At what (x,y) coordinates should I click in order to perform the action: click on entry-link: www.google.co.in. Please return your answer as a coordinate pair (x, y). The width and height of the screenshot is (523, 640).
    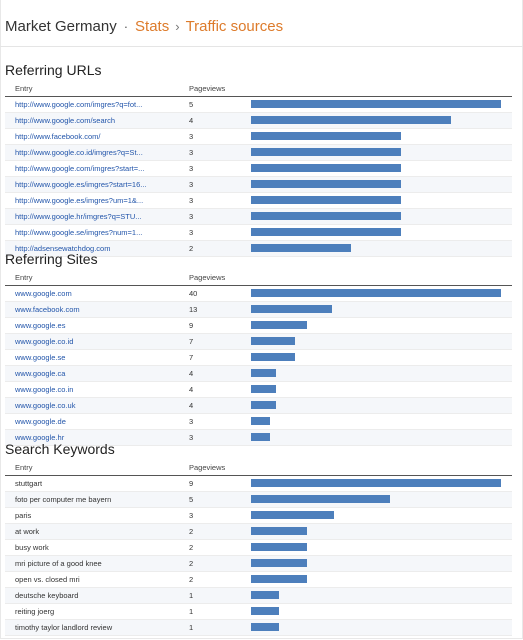
    Looking at the image, I should click on (44, 389).